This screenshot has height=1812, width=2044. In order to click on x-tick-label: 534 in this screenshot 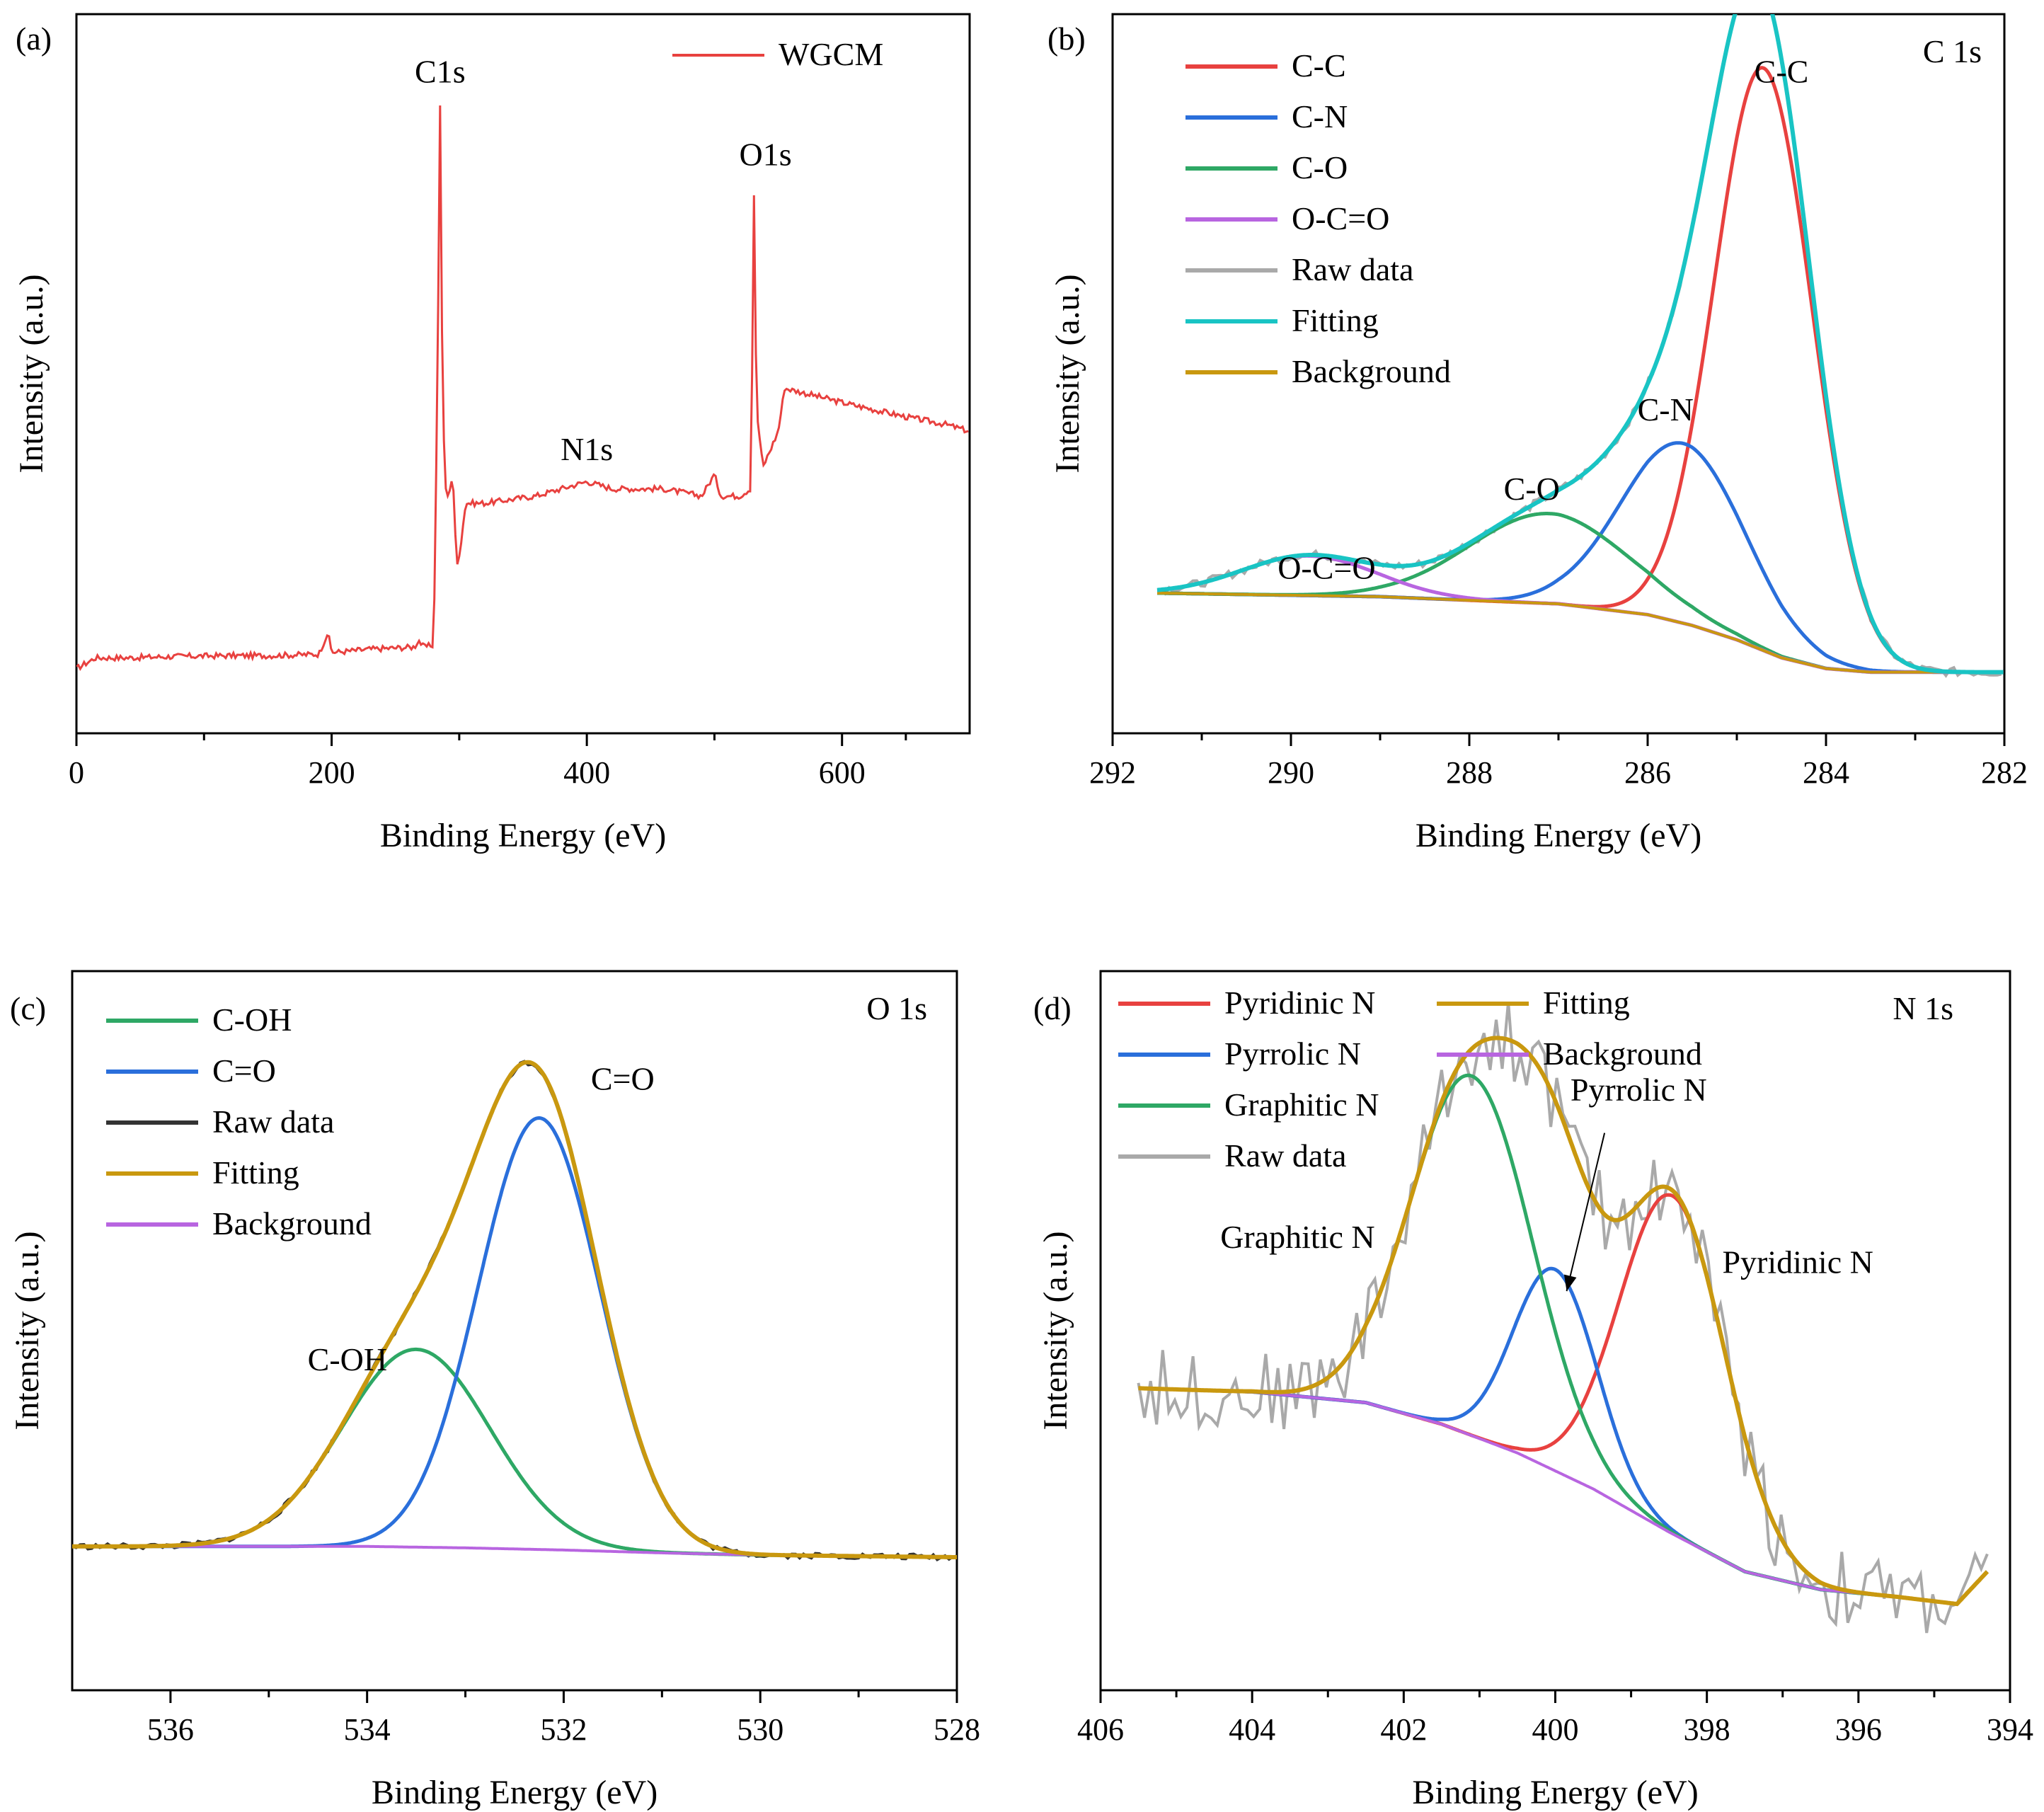, I will do `click(368, 1729)`.